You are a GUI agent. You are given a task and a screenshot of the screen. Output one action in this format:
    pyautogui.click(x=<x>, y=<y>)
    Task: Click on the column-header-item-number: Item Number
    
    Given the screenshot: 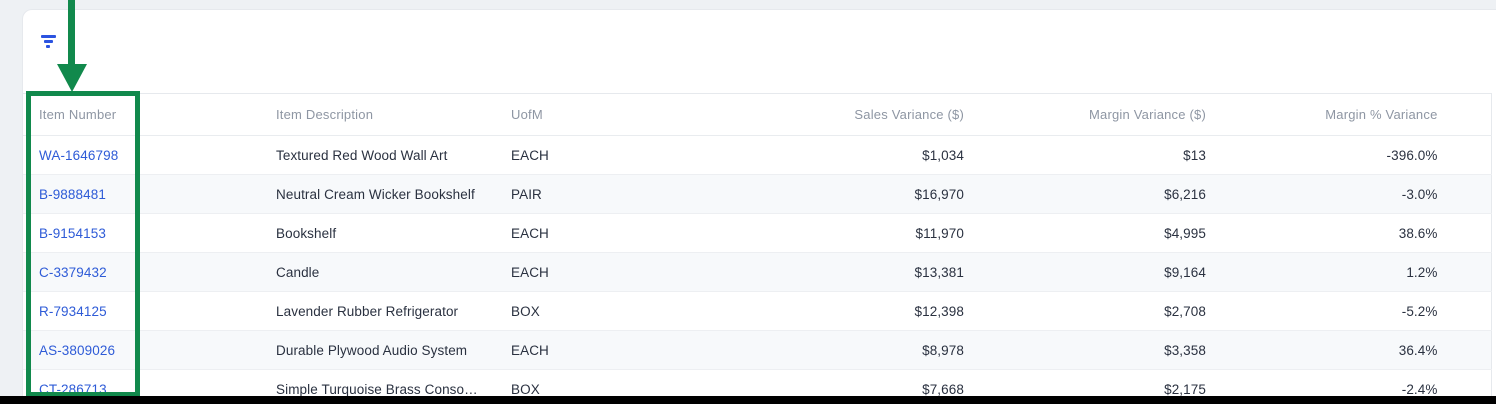 What is the action you would take?
    pyautogui.click(x=141, y=114)
    